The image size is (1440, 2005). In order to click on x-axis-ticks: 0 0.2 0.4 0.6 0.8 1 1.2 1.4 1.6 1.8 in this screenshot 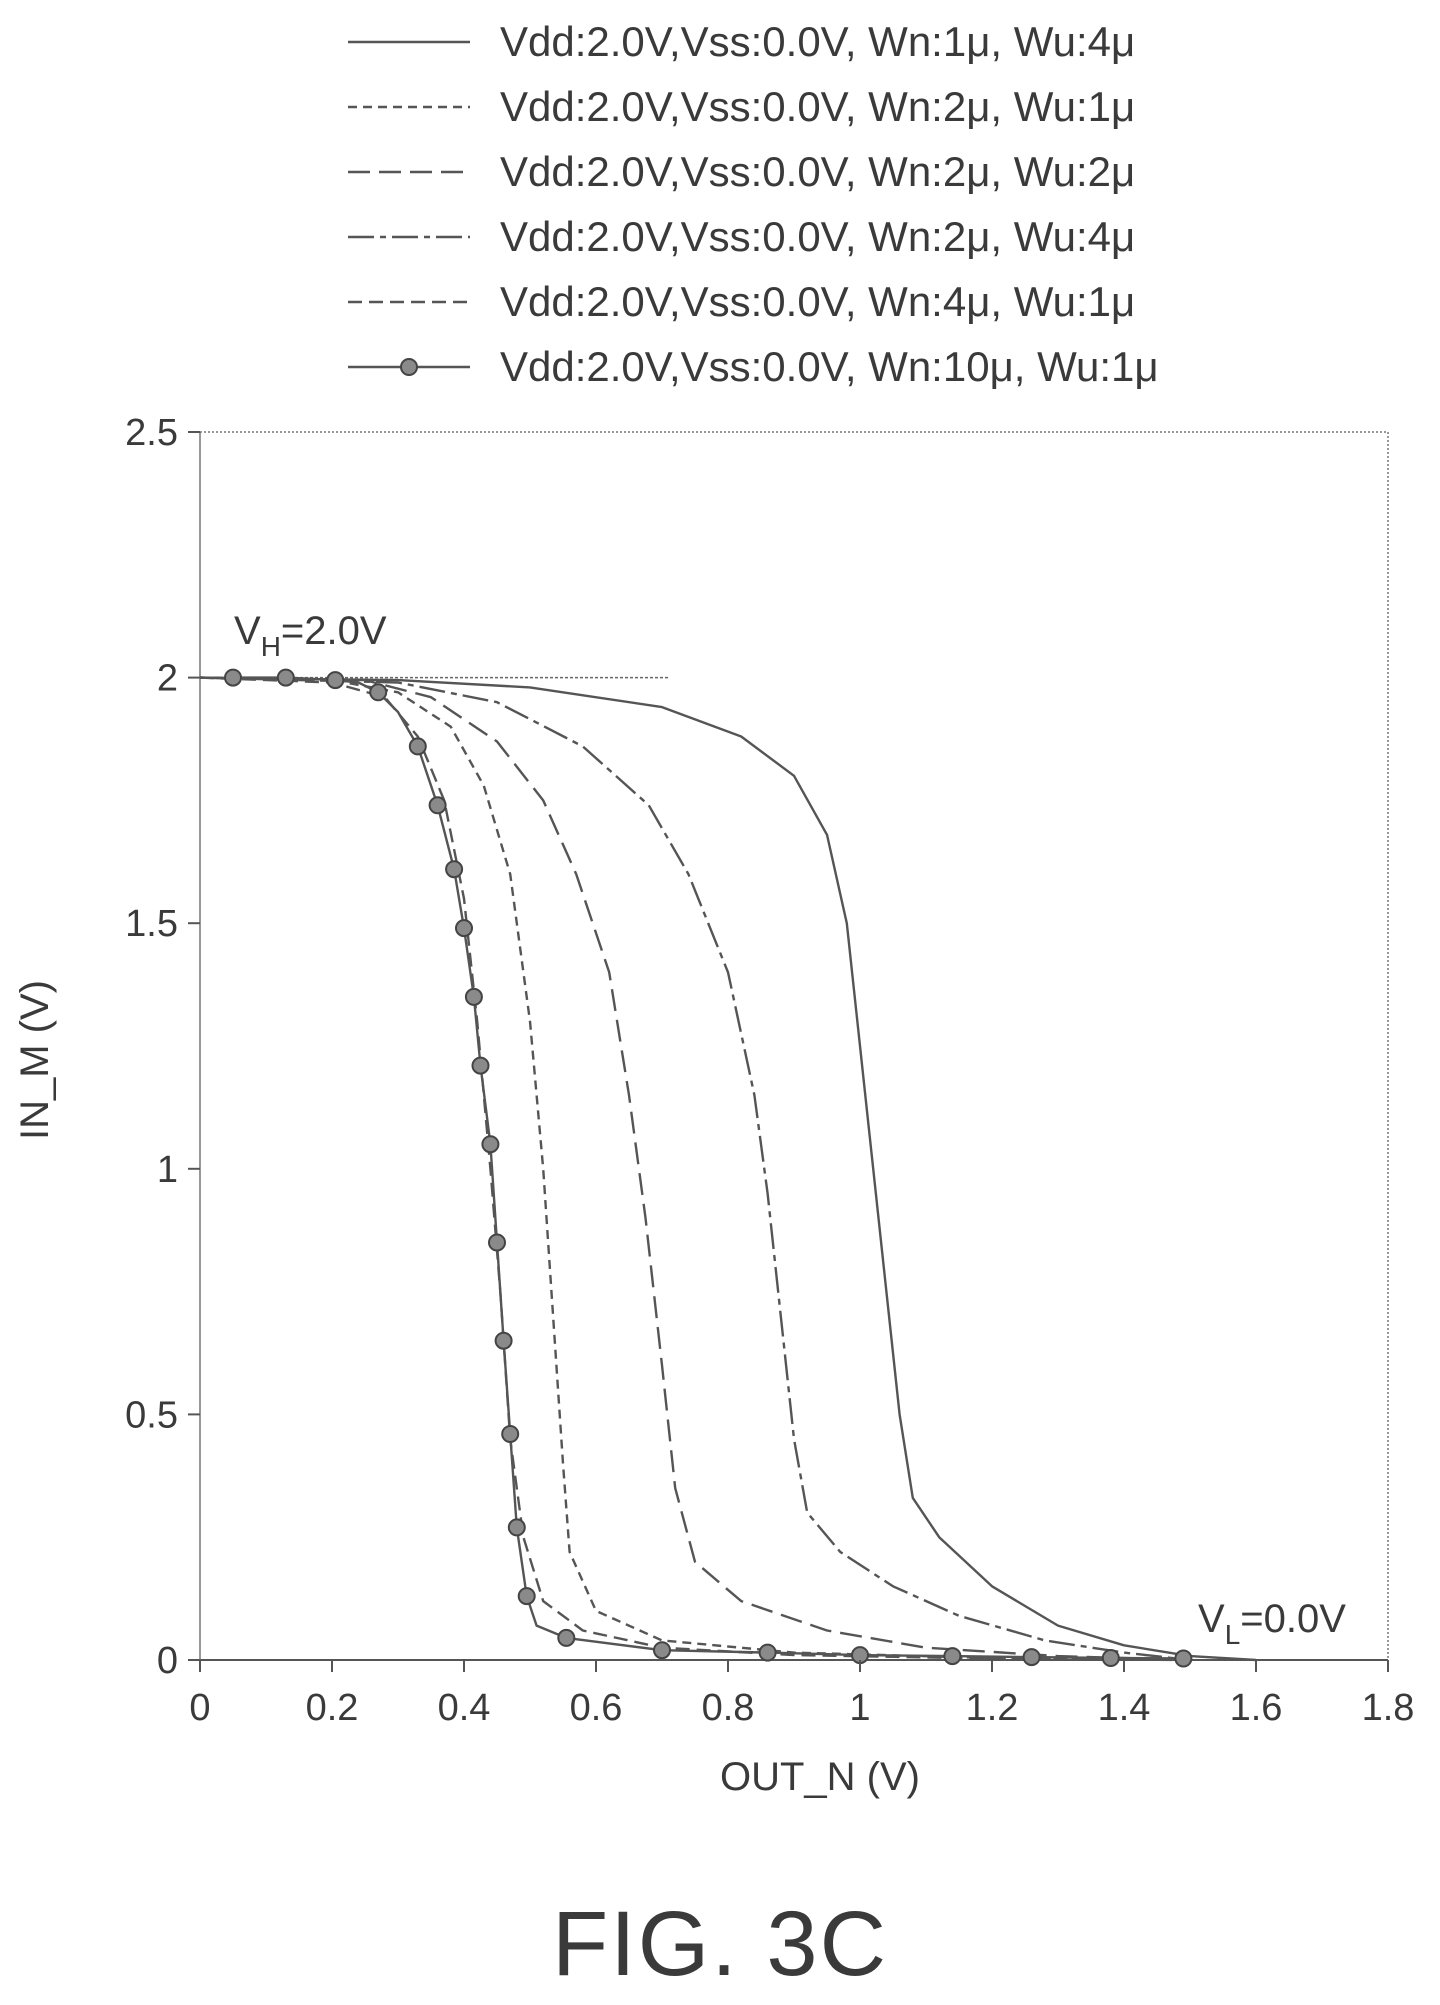, I will do `click(801, 1694)`.